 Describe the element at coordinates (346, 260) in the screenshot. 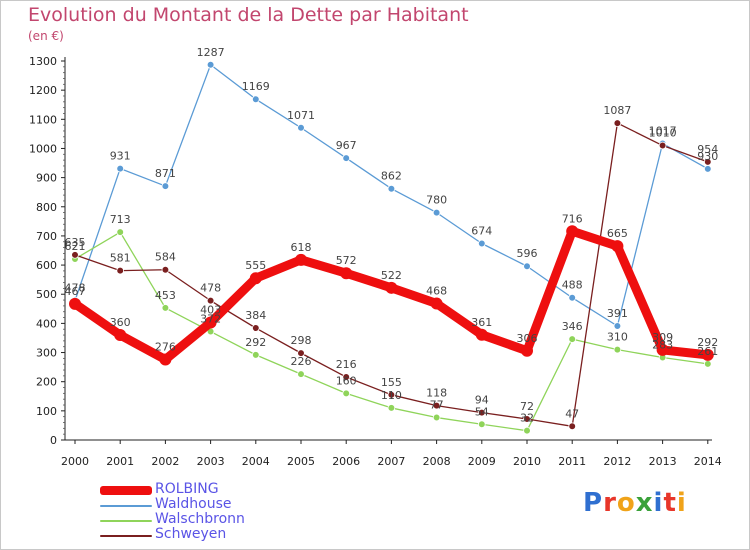

I see `data-label: 572` at that location.